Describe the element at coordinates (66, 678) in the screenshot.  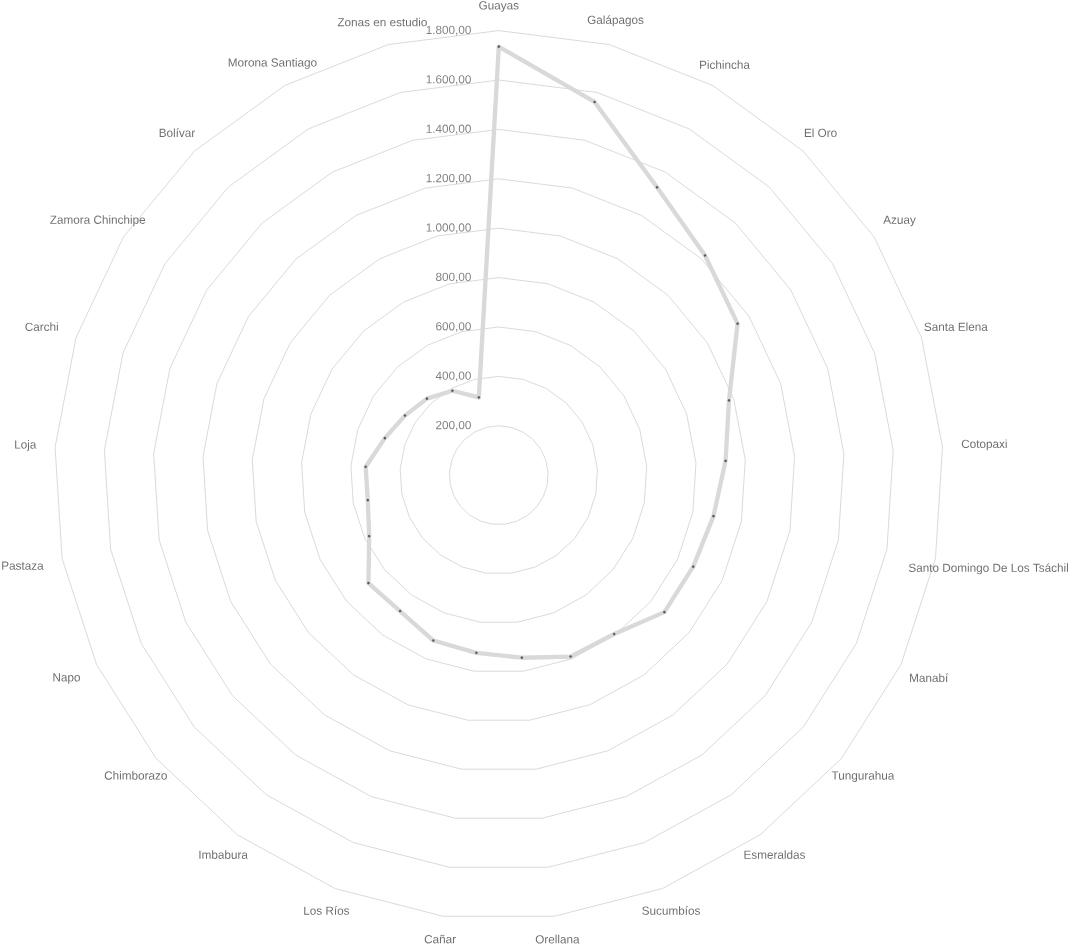
I see `spoke-label: Napo` at that location.